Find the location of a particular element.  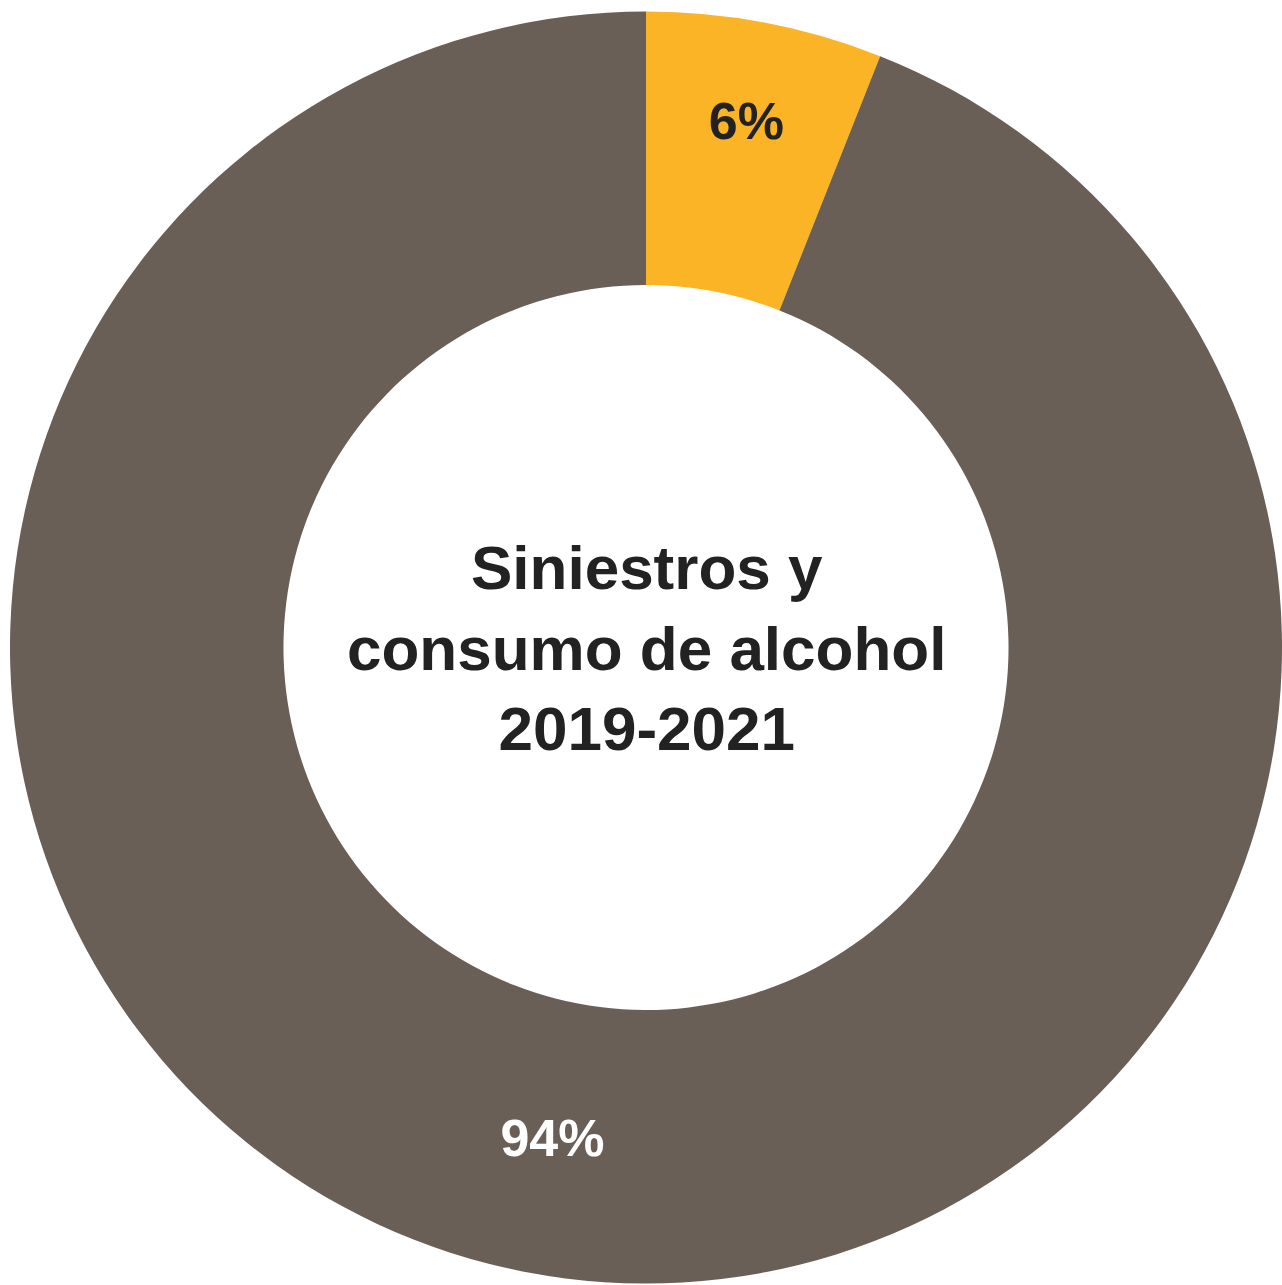

text: Siniestros y consumo de alcohol 2019-2021 is located at coordinates (647, 648).